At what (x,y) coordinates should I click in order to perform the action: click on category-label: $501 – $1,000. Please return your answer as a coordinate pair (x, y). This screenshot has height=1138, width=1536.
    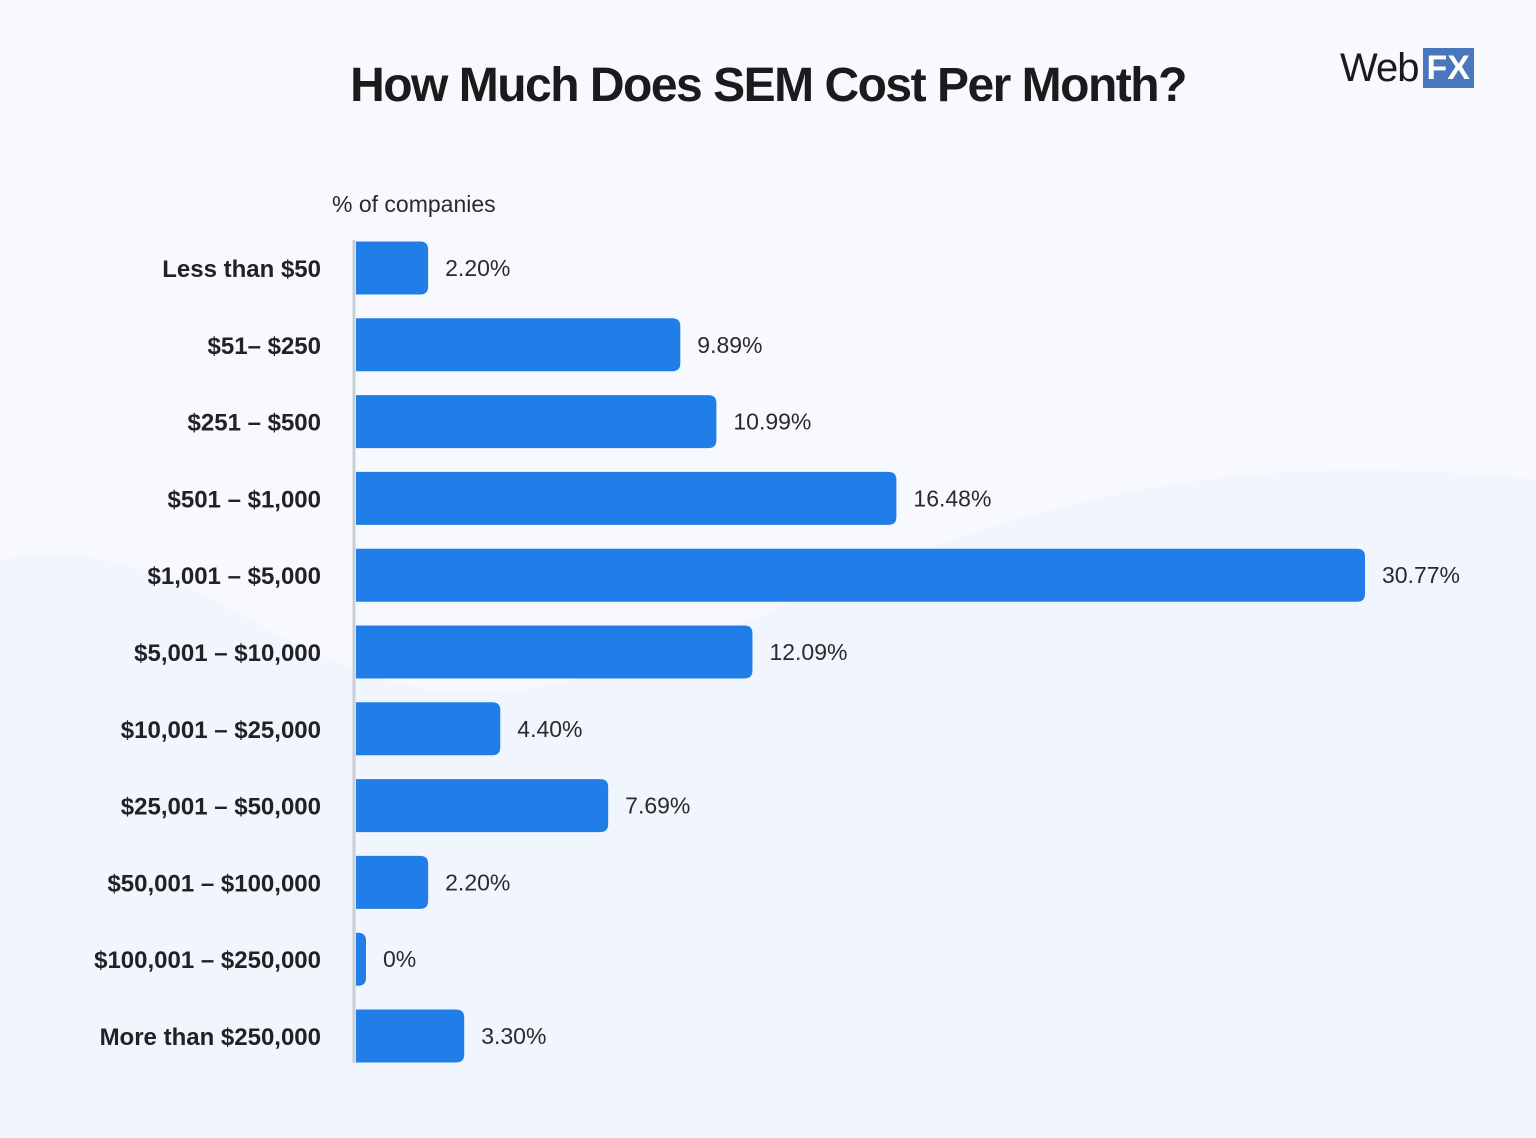
    Looking at the image, I should click on (244, 499).